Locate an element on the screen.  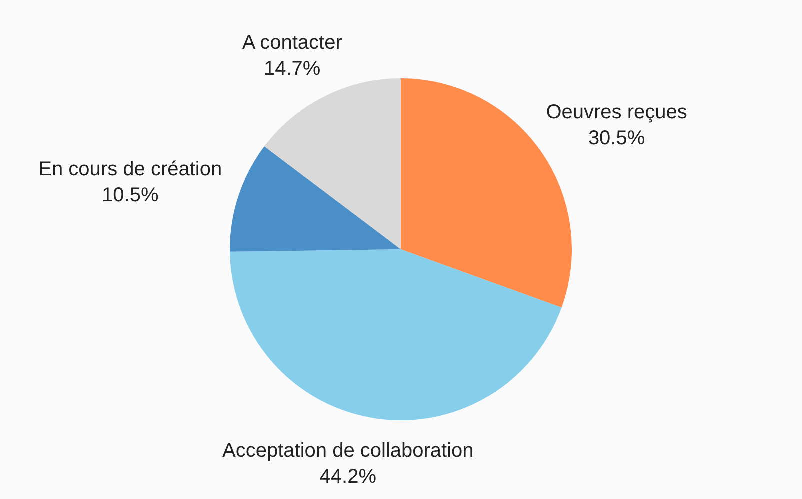
slice-label: Oeuvres reçues is located at coordinates (617, 112).